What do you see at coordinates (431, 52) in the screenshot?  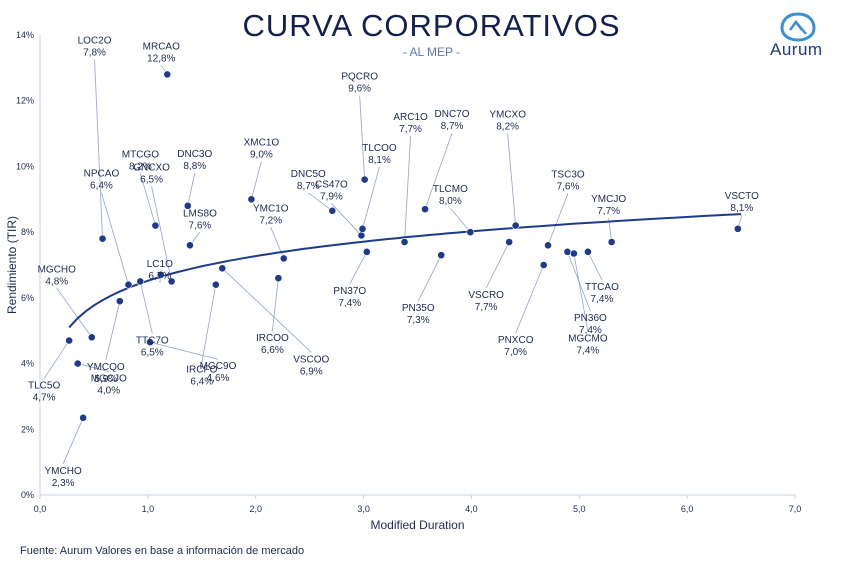 I see `chart-subtitle: - AL MEP -` at bounding box center [431, 52].